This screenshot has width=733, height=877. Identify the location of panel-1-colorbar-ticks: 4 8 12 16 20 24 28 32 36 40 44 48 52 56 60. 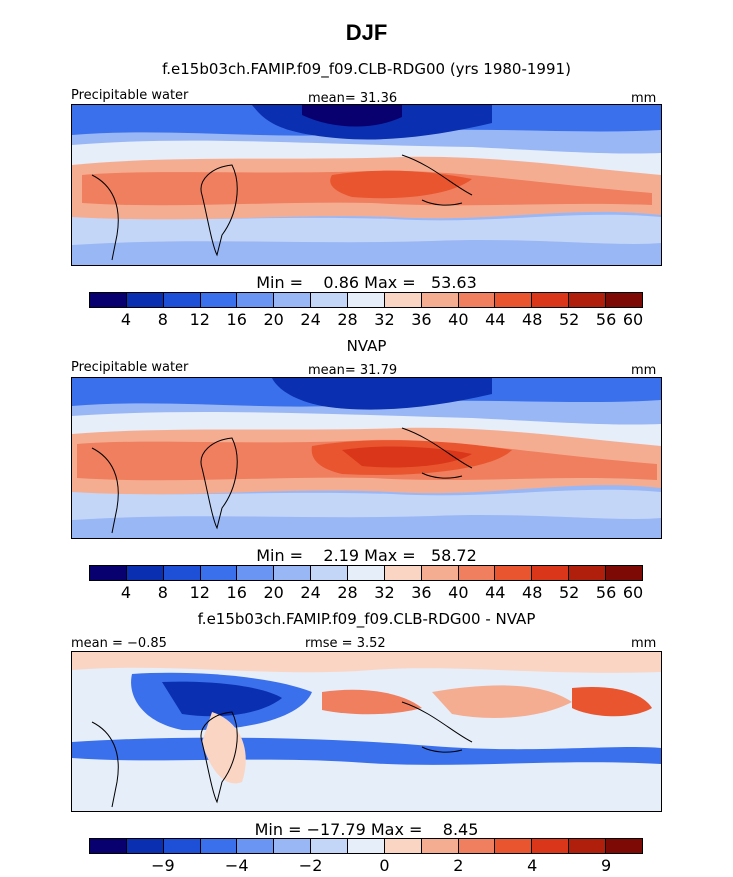
(366, 320).